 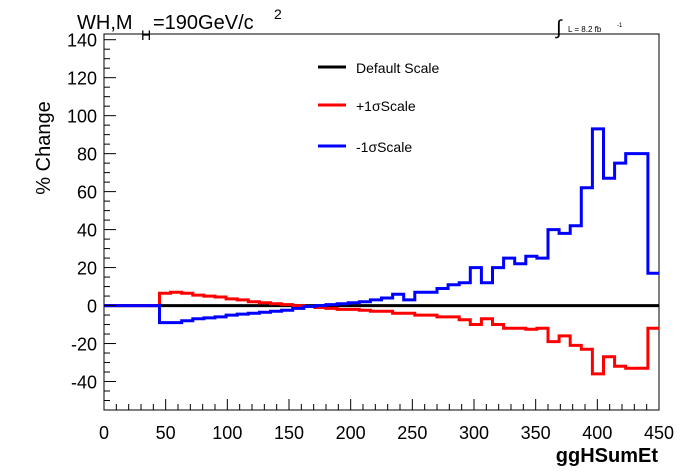 I want to click on series-line-plus1sigma, so click(x=381, y=333).